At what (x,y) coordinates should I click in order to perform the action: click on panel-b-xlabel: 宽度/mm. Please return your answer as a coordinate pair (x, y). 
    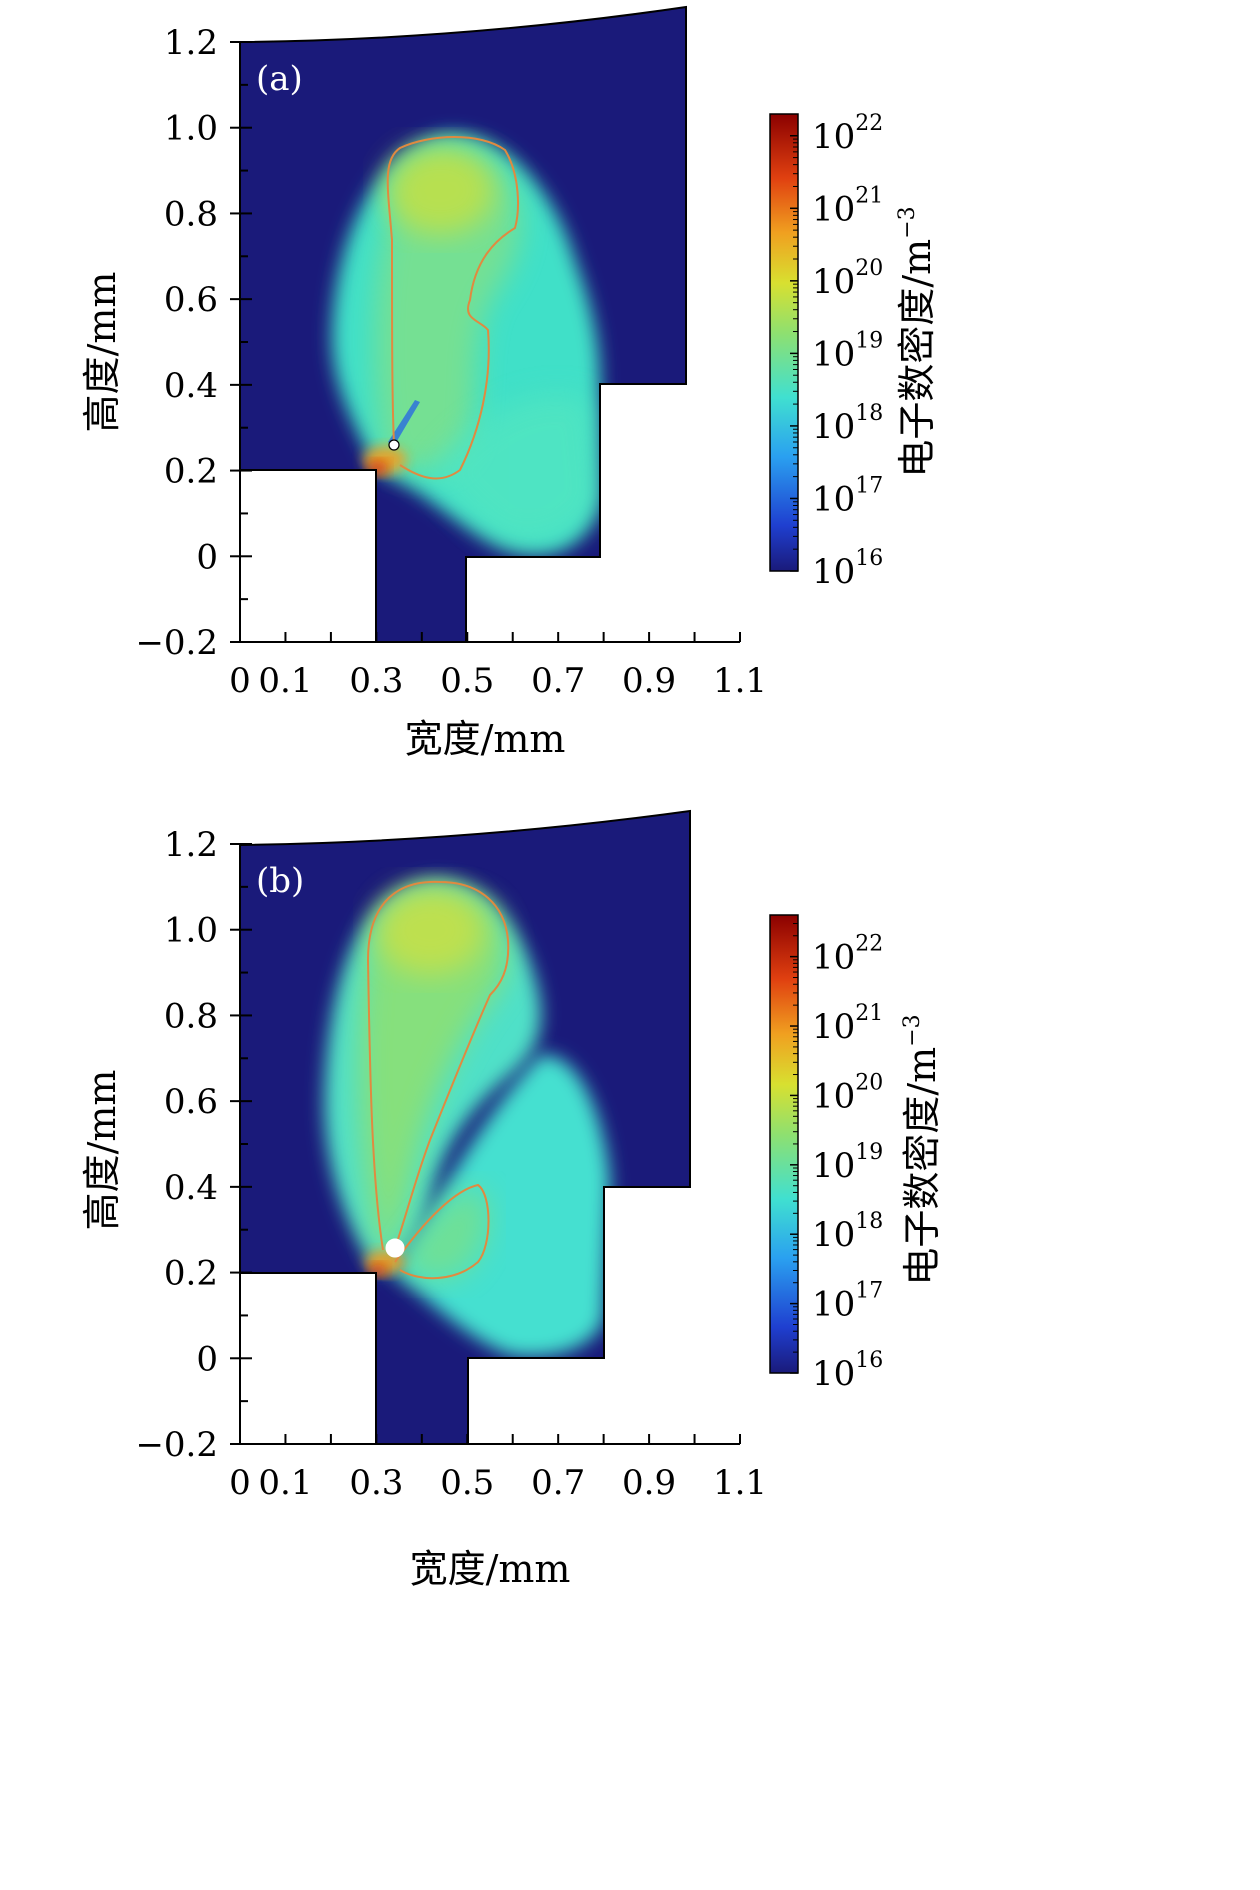
    Looking at the image, I should click on (490, 1569).